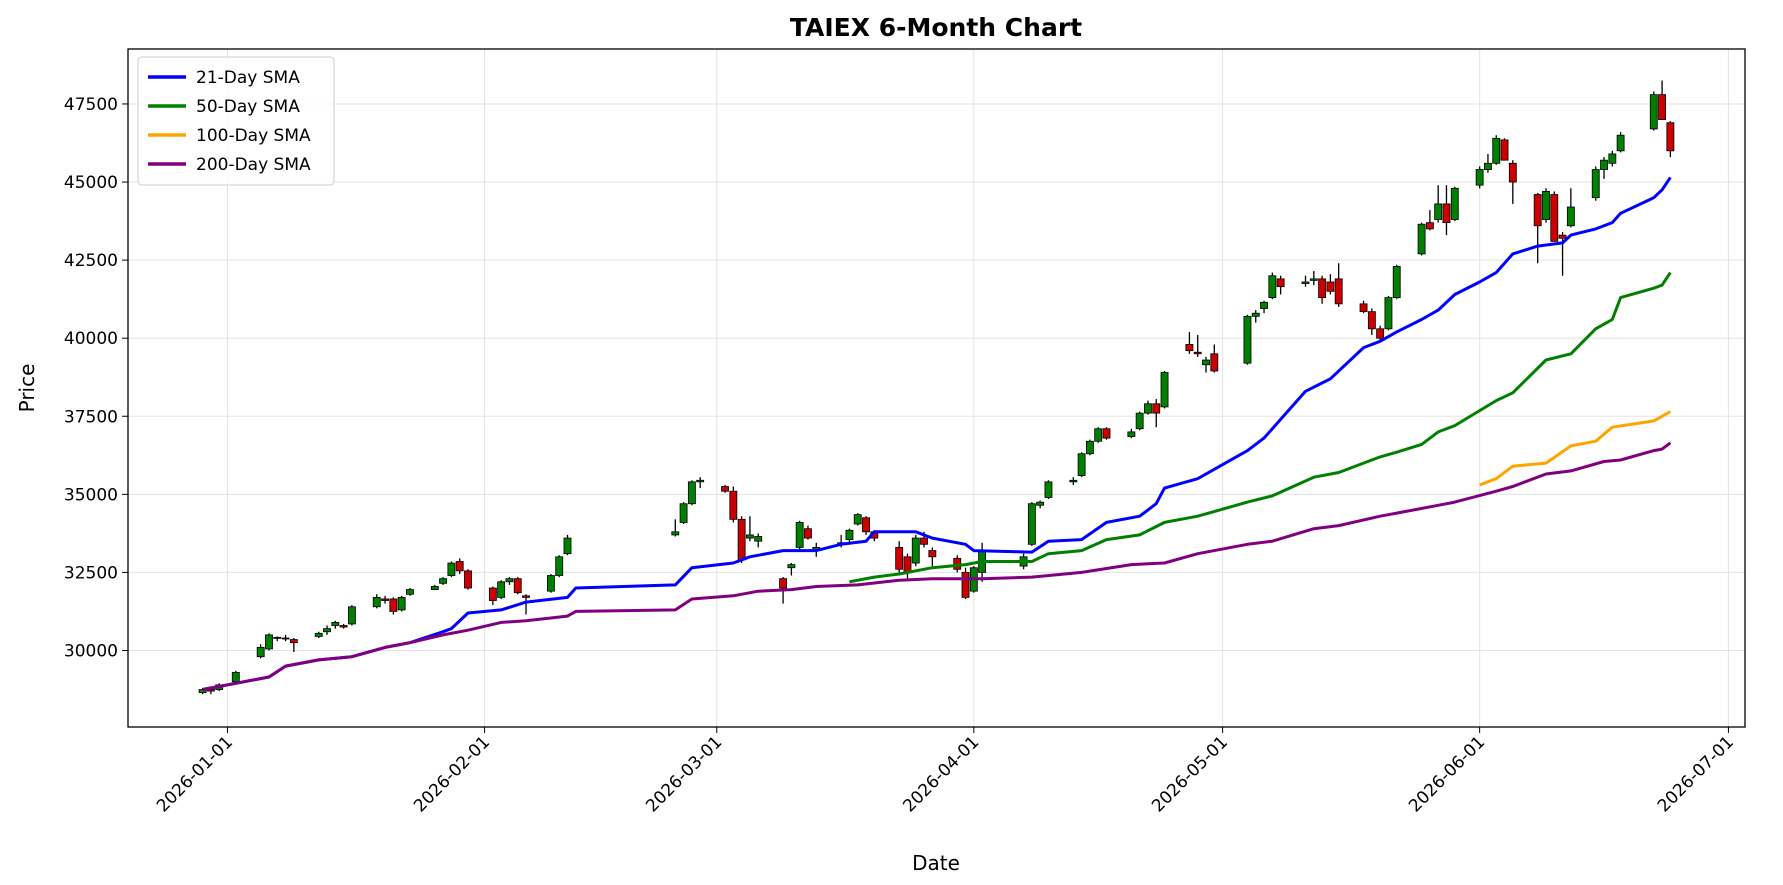 The width and height of the screenshot is (1783, 885). Describe the element at coordinates (195, 774) in the screenshot. I see `x-tick-label: 2026-01-01` at that location.